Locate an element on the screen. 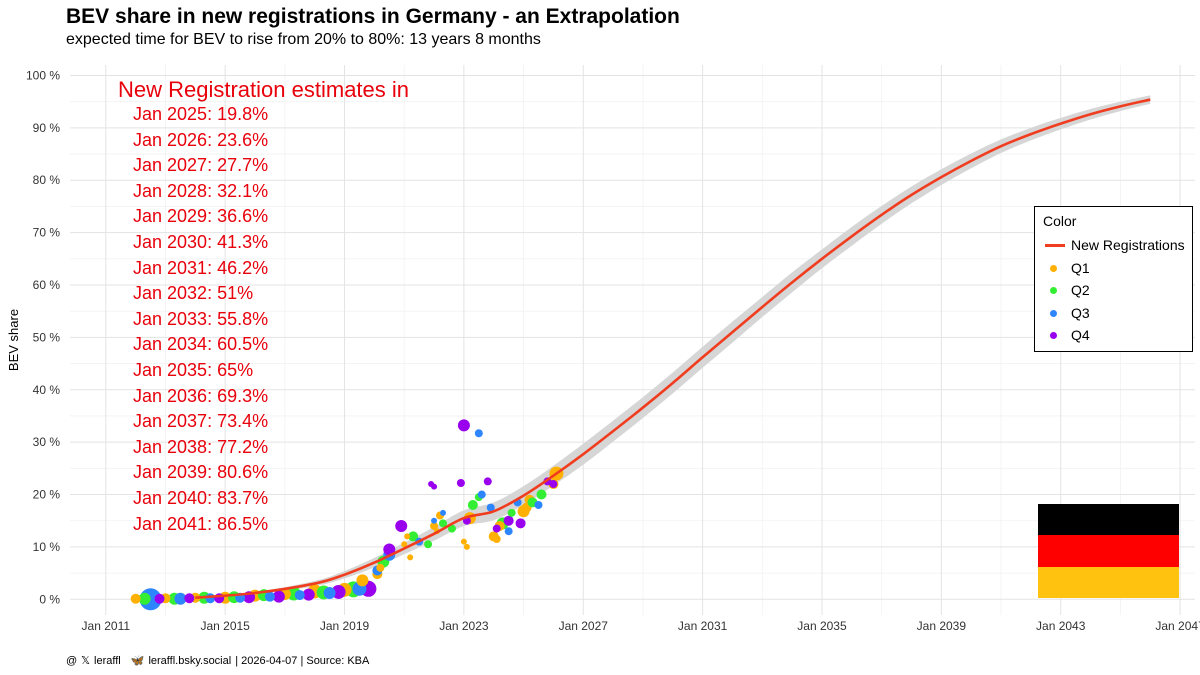 This screenshot has width=1200, height=675. legend-swatch-new-registrations is located at coordinates (1055, 245).